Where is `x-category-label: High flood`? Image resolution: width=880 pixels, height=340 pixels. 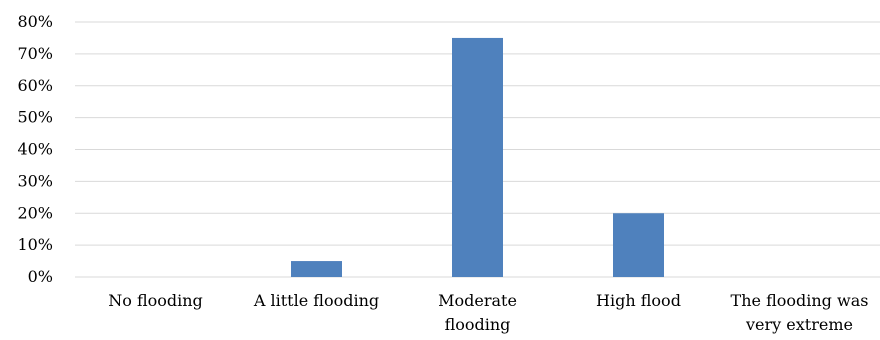 x-category-label: High flood is located at coordinates (638, 300).